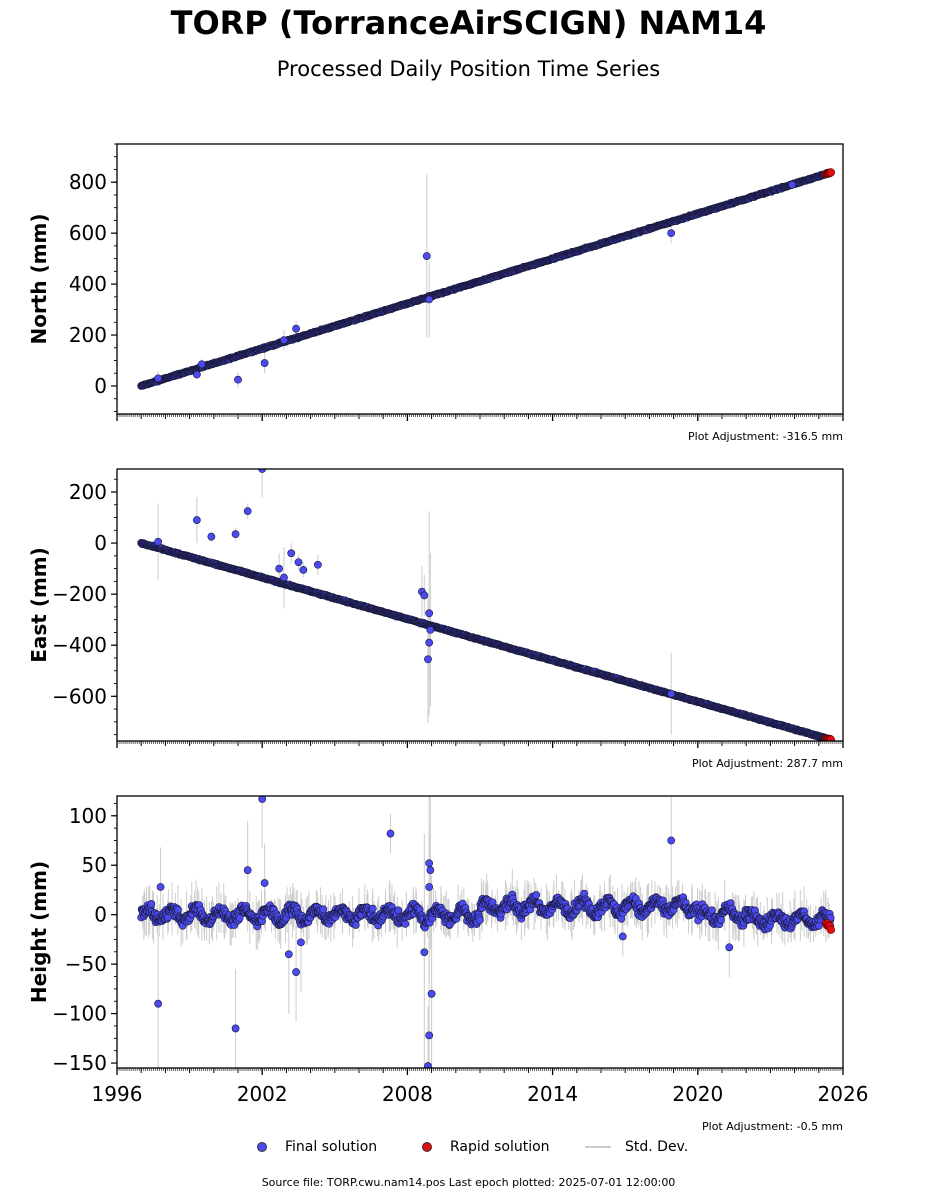 The image size is (937, 1200). What do you see at coordinates (765, 436) in the screenshot?
I see `plot-adjustment-label: Plot Adjustment: -316.5 mm` at bounding box center [765, 436].